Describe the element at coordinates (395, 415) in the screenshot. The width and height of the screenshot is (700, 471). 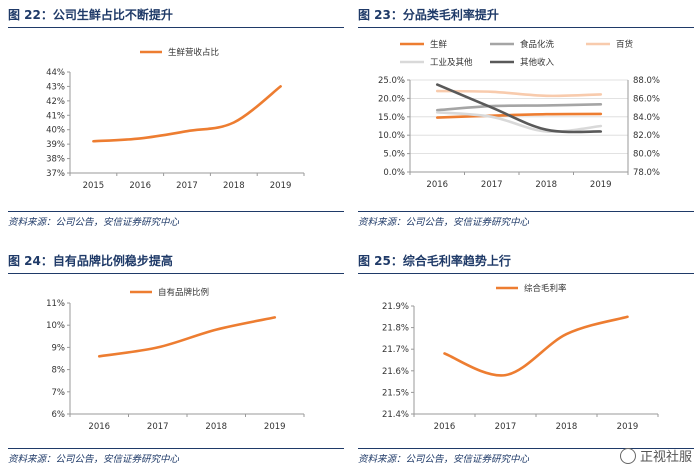
I see `y-tick-label: 21.4%` at that location.